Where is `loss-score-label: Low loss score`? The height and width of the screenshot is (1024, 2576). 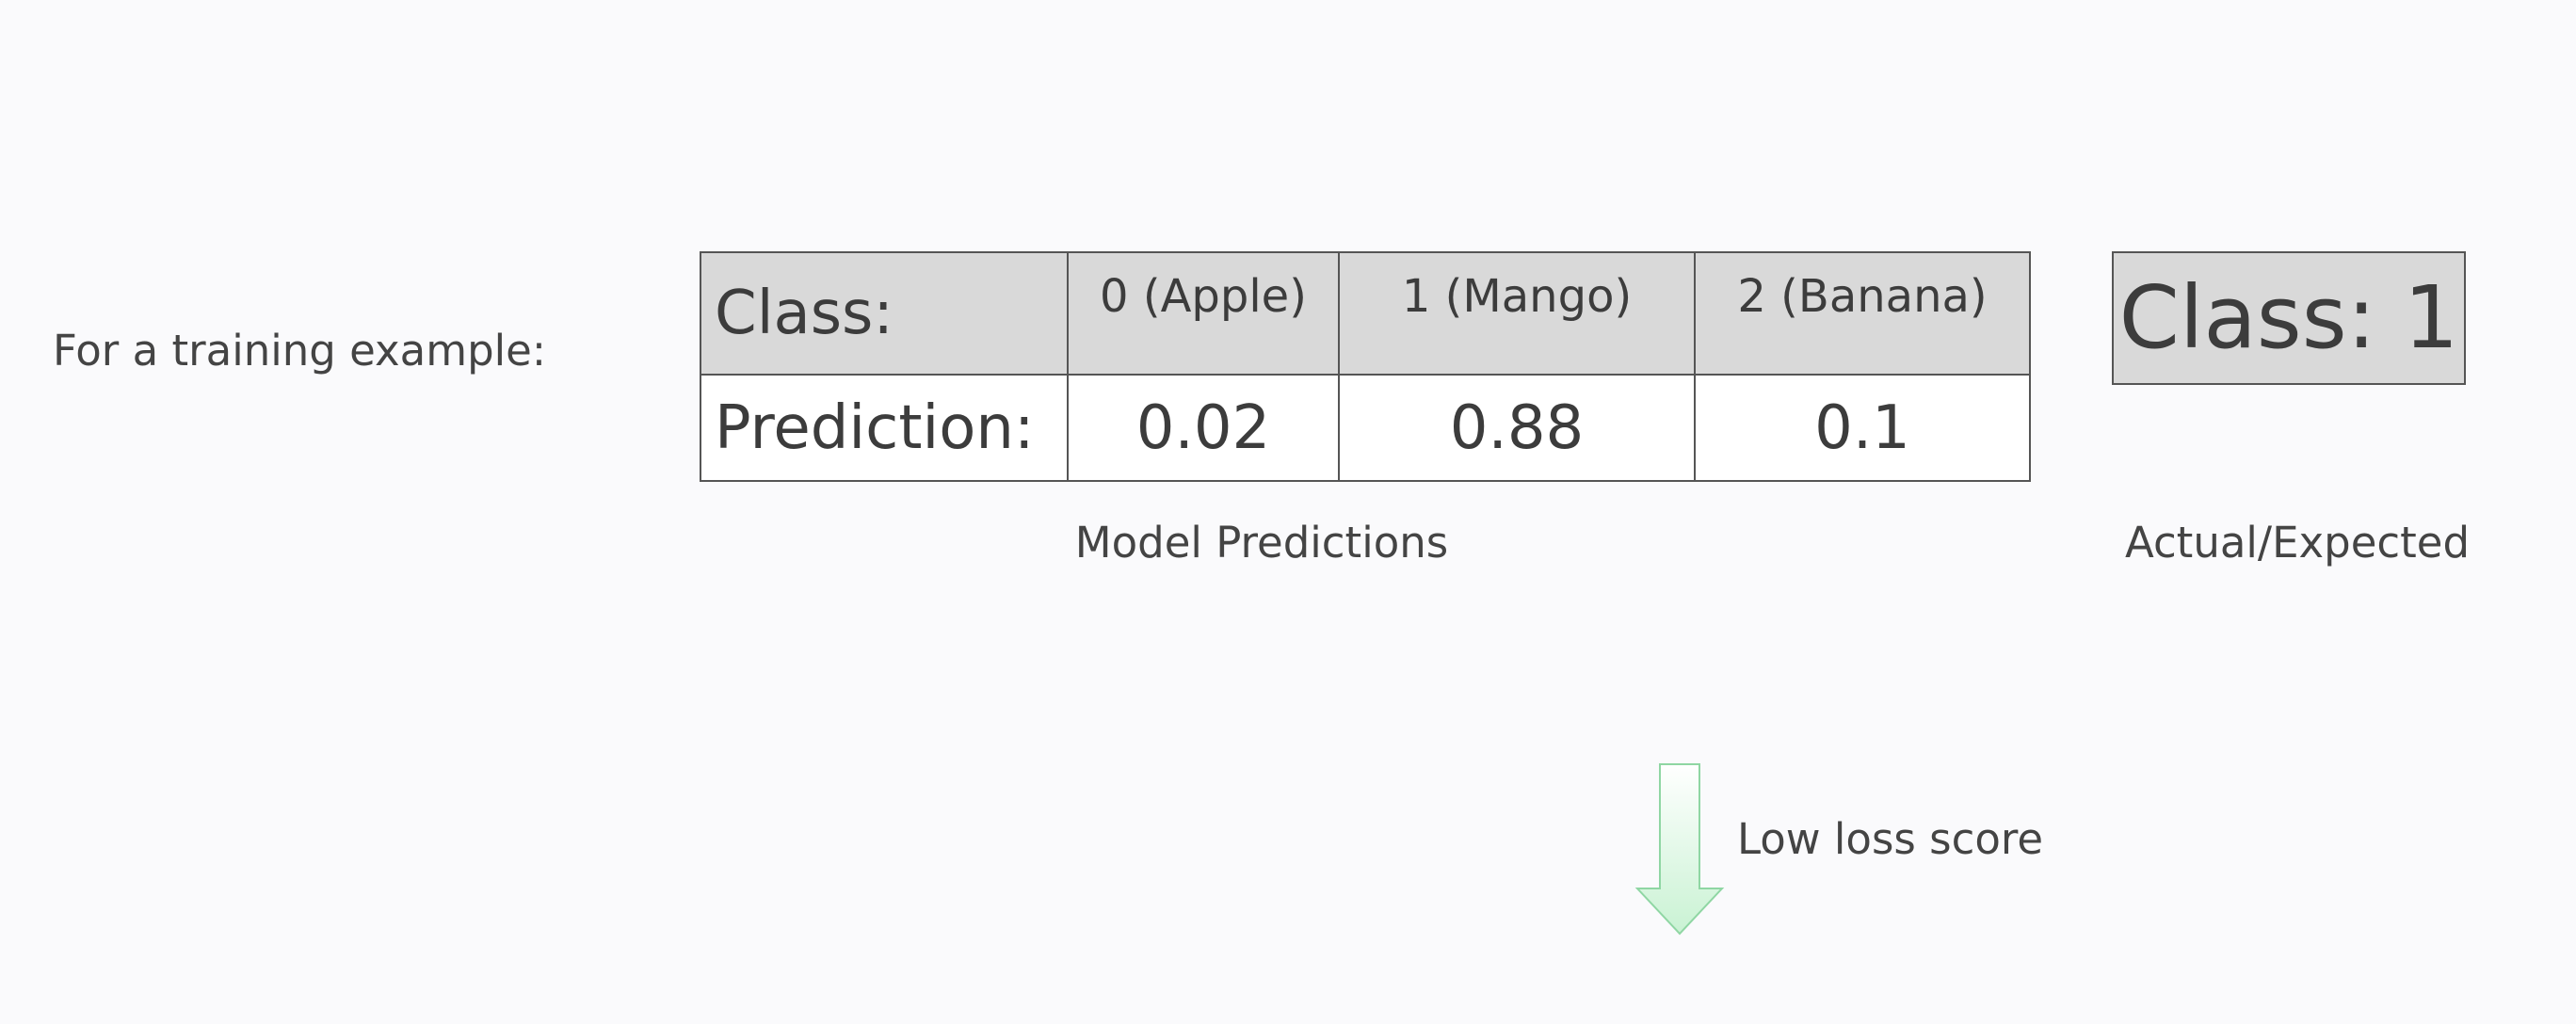 loss-score-label: Low loss score is located at coordinates (1890, 839).